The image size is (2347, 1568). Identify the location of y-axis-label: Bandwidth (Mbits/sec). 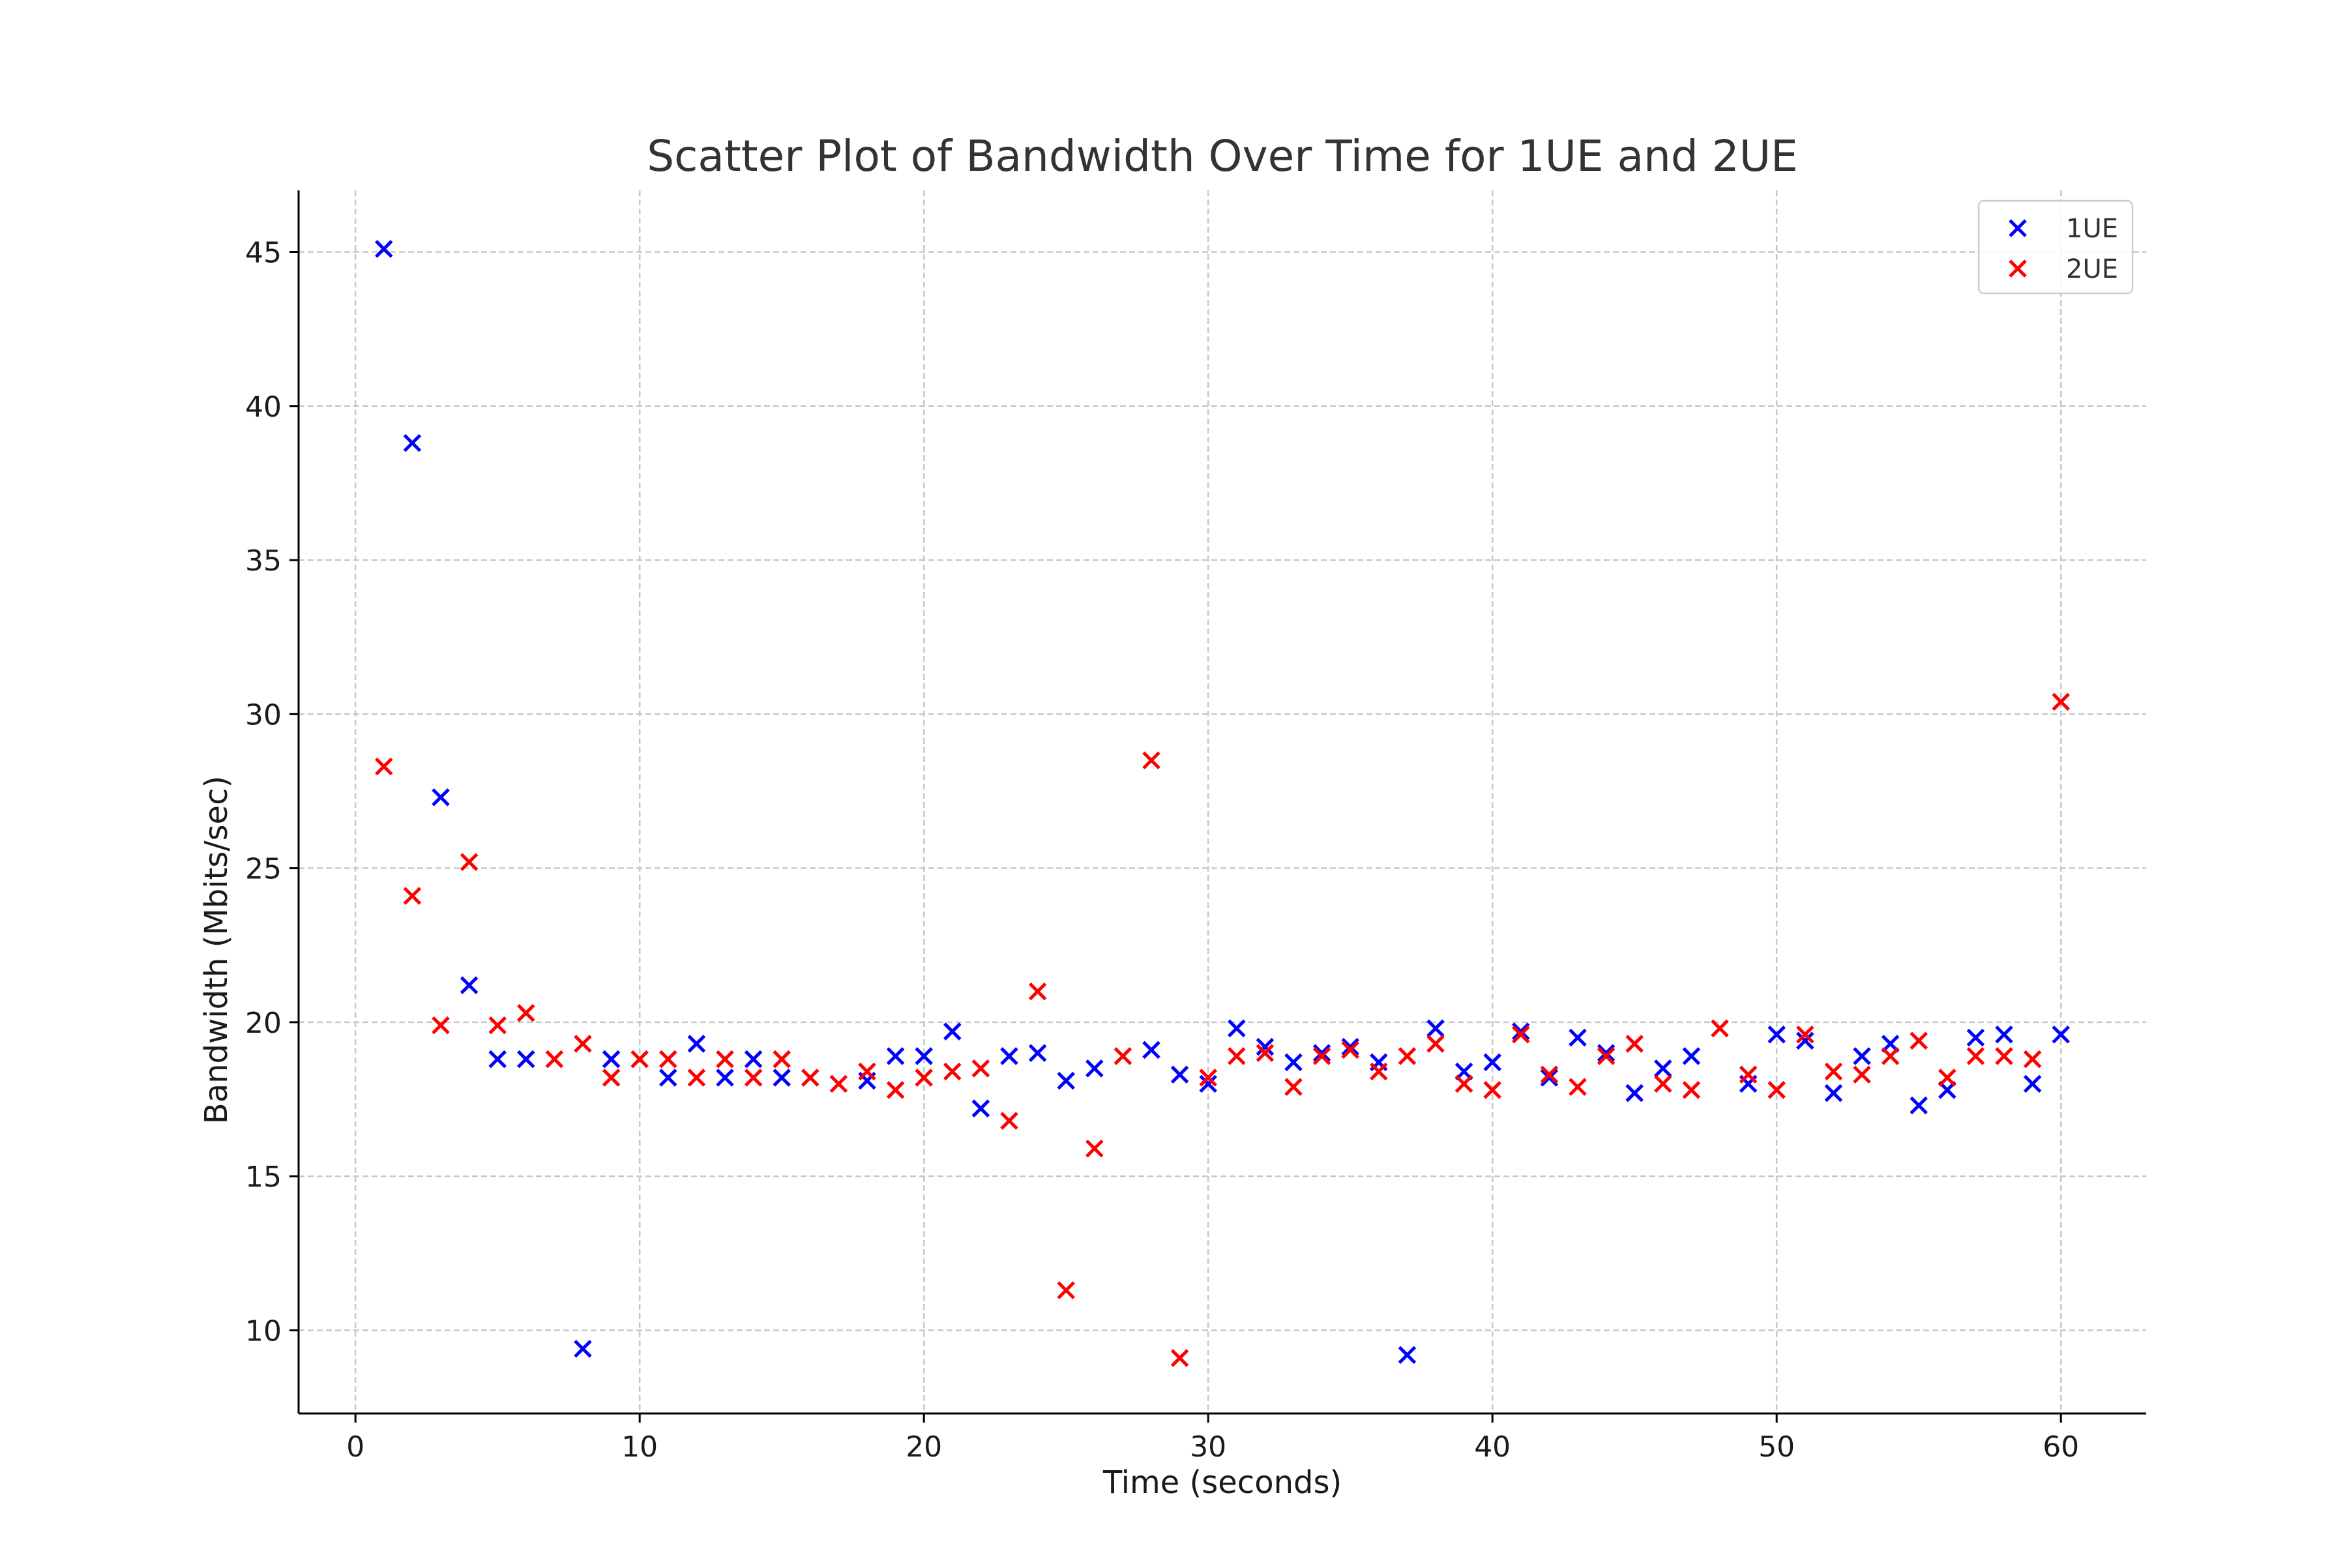
(216, 950).